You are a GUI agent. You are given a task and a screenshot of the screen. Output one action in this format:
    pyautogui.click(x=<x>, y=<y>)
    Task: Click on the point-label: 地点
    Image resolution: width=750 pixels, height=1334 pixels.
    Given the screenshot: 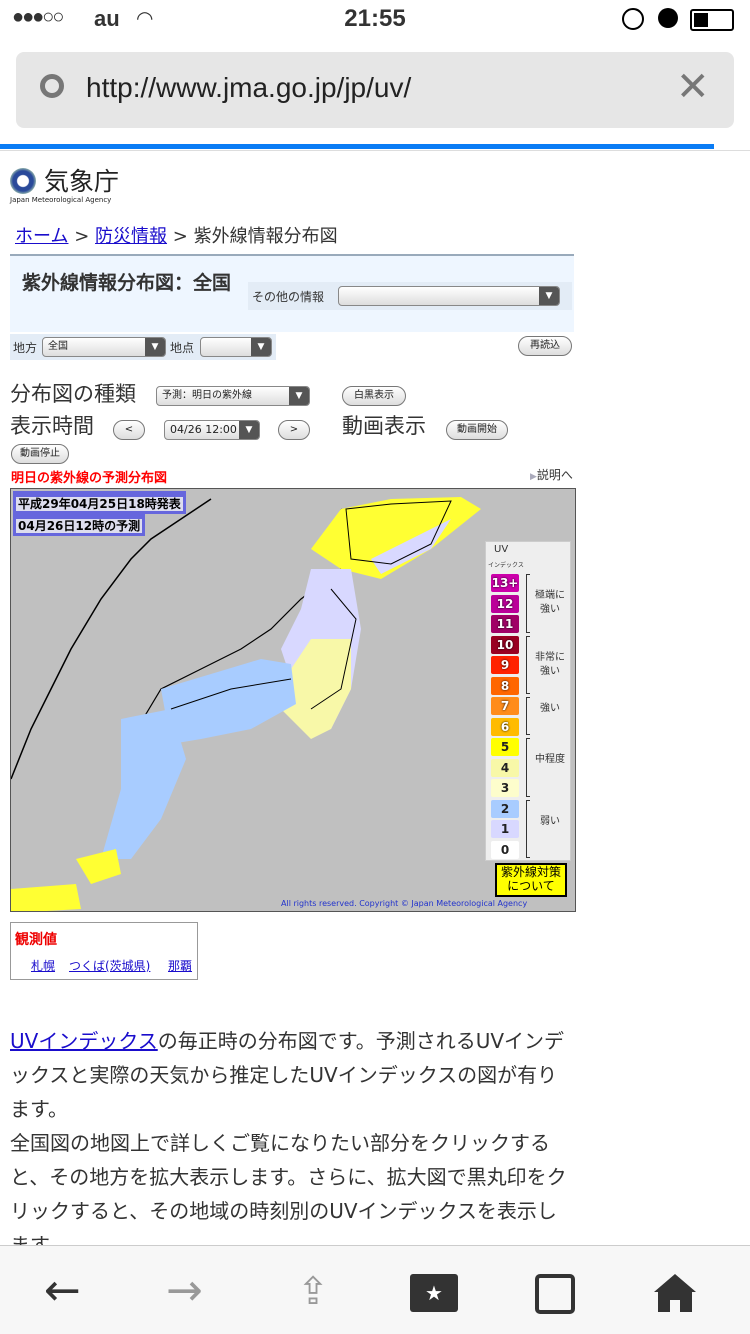 What is the action you would take?
    pyautogui.click(x=182, y=348)
    